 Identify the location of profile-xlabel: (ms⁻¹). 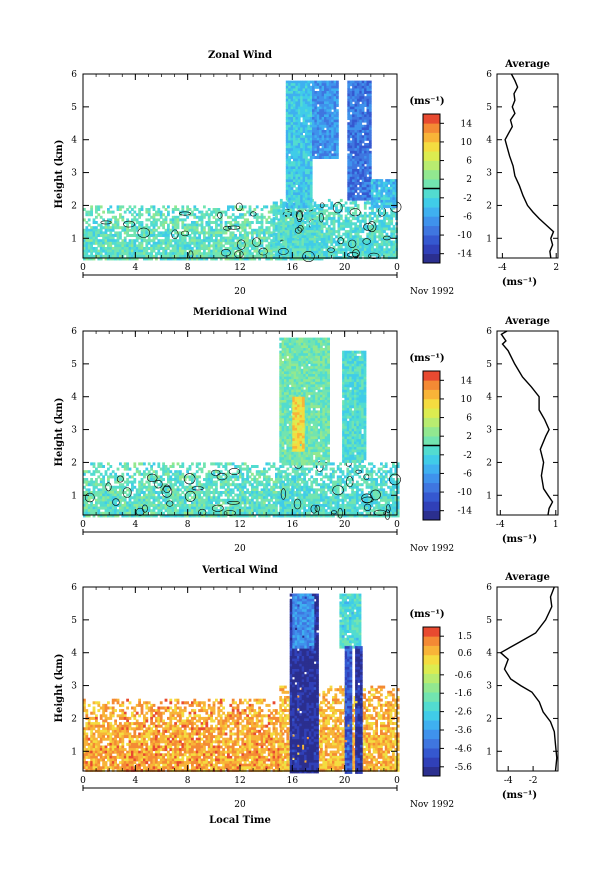
(519, 282).